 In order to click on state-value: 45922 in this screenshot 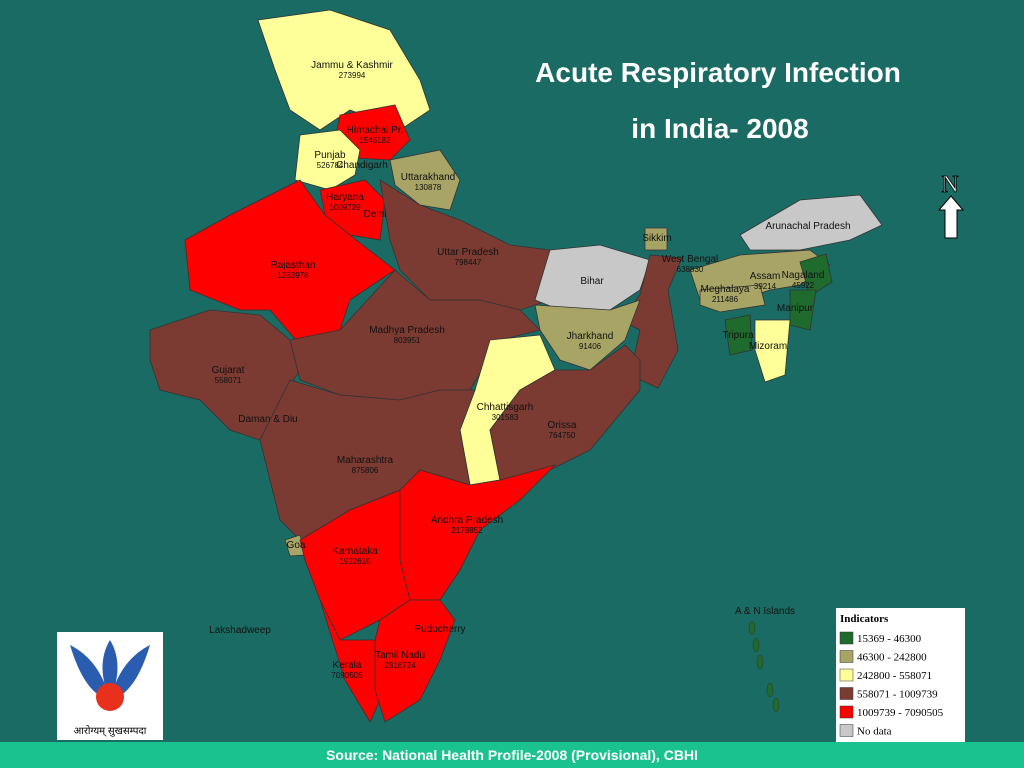, I will do `click(803, 285)`.